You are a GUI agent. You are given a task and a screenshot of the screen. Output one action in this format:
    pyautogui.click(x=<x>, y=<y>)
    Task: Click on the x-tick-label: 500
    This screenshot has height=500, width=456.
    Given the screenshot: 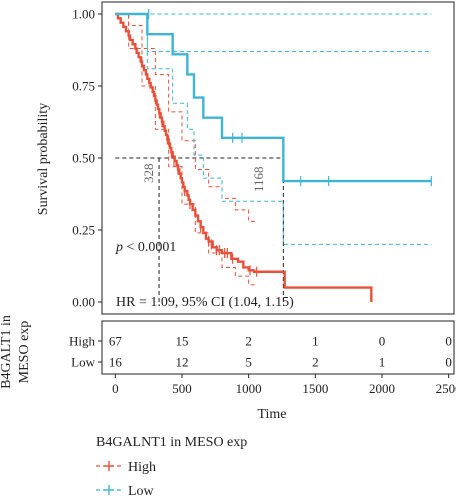 What is the action you would take?
    pyautogui.click(x=182, y=388)
    